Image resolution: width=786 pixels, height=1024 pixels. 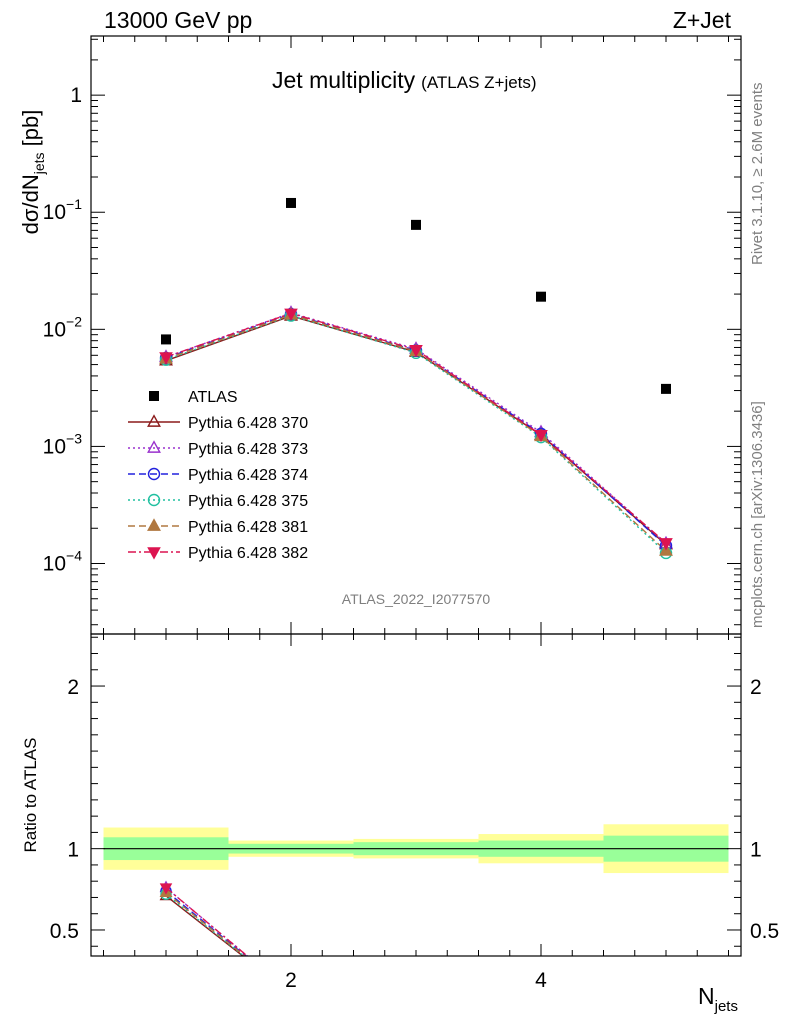 What do you see at coordinates (291, 980) in the screenshot?
I see `x-tick-label: 2` at bounding box center [291, 980].